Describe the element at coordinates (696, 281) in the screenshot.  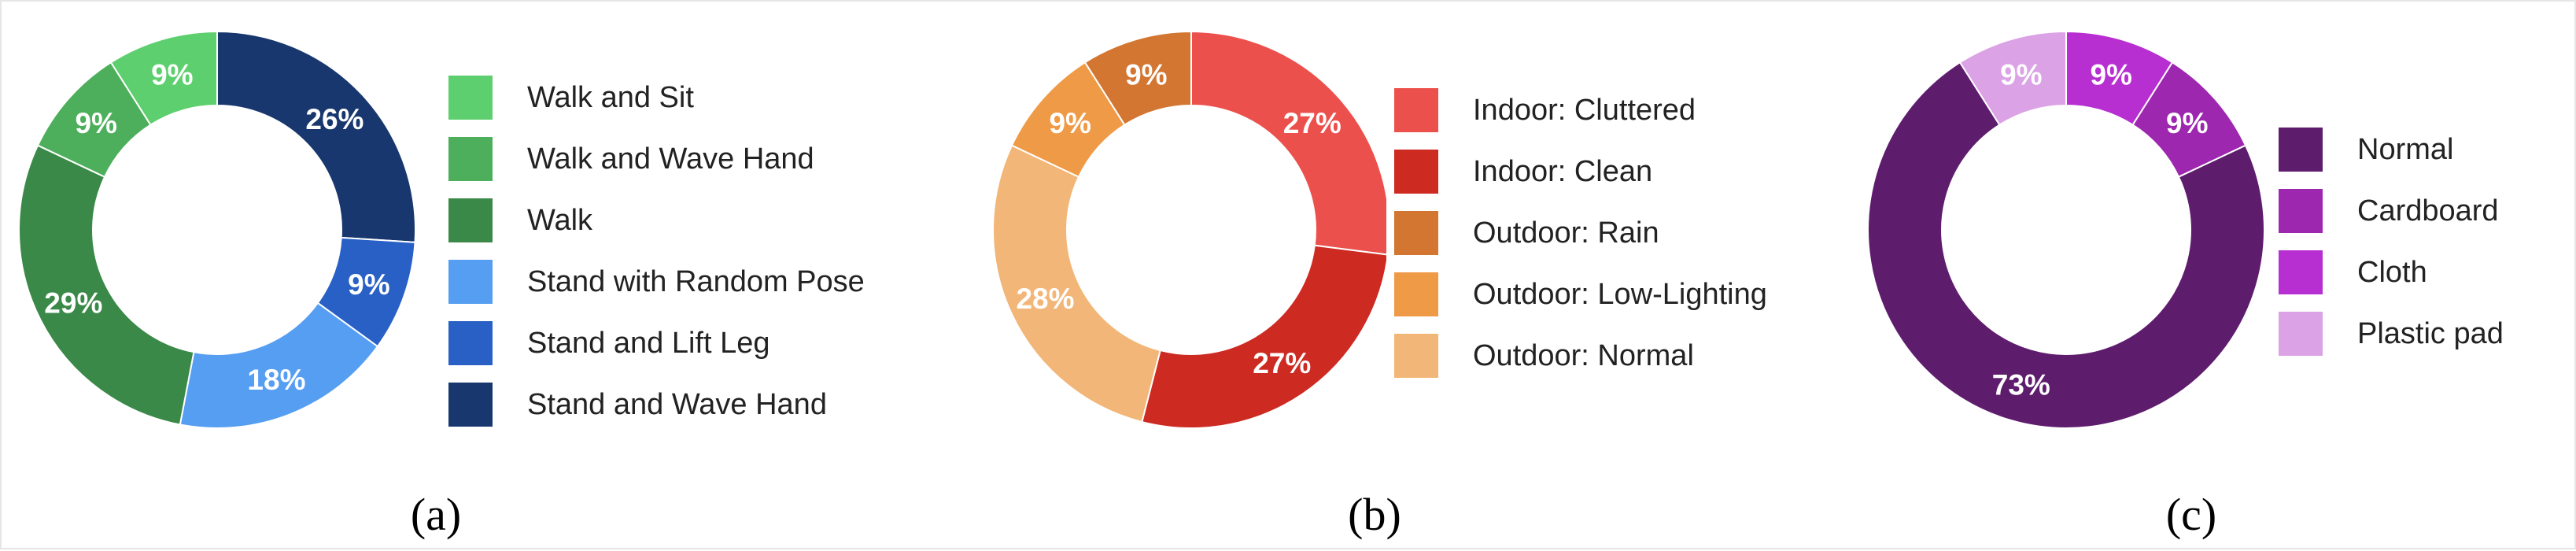
I see `legend-label: Stand with Random Pose` at that location.